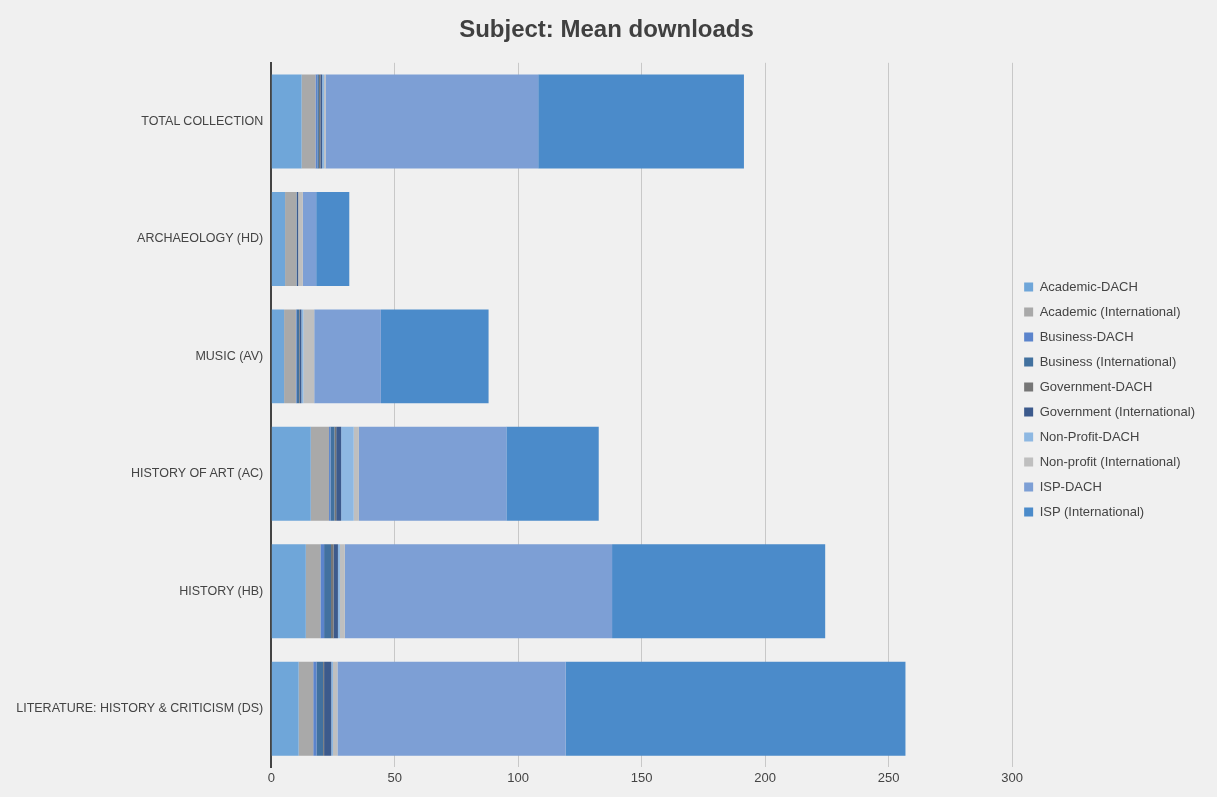 The height and width of the screenshot is (797, 1217). I want to click on chart-title: Subject: Mean downloads, so click(606, 29).